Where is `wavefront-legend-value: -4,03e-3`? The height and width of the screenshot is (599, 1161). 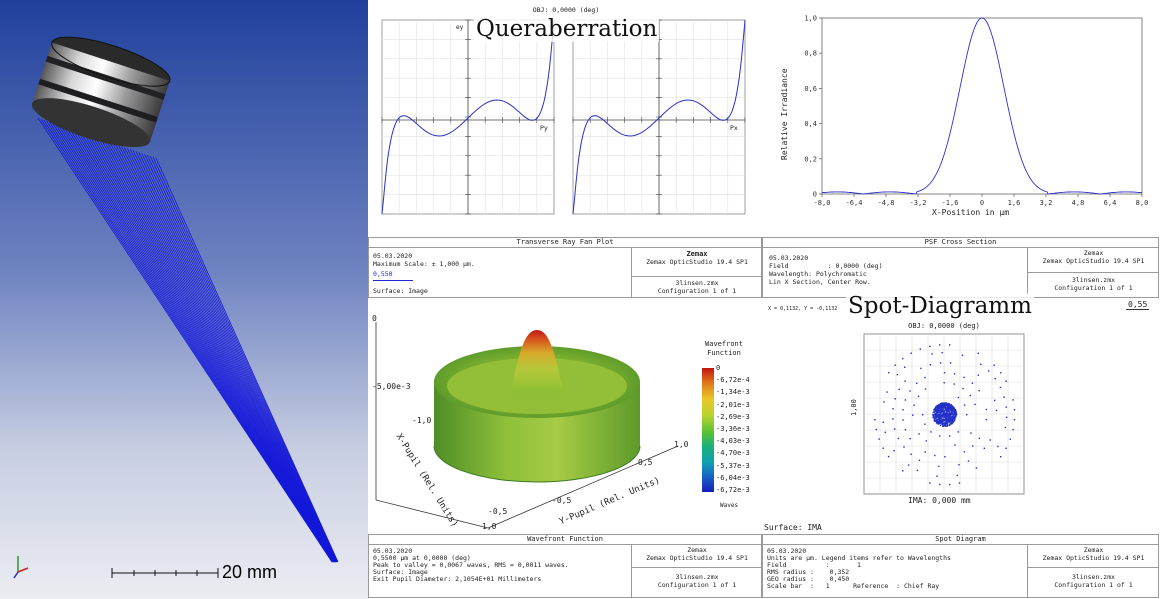
wavefront-legend-value: -4,03e-3 is located at coordinates (733, 441).